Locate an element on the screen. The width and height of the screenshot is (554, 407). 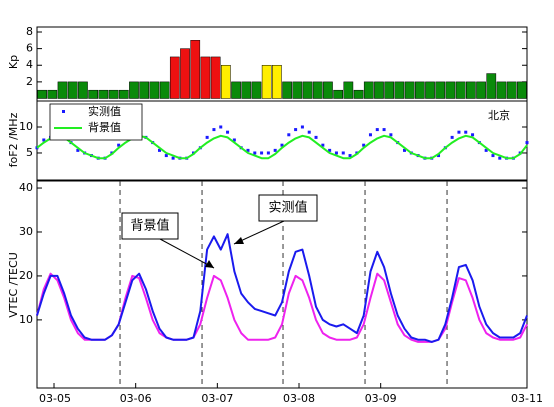
series-line is located at coordinates (282, 147).